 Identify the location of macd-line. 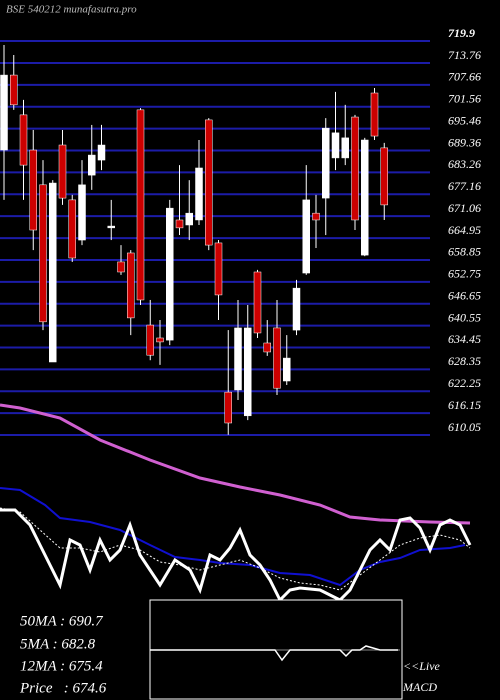
(274, 653).